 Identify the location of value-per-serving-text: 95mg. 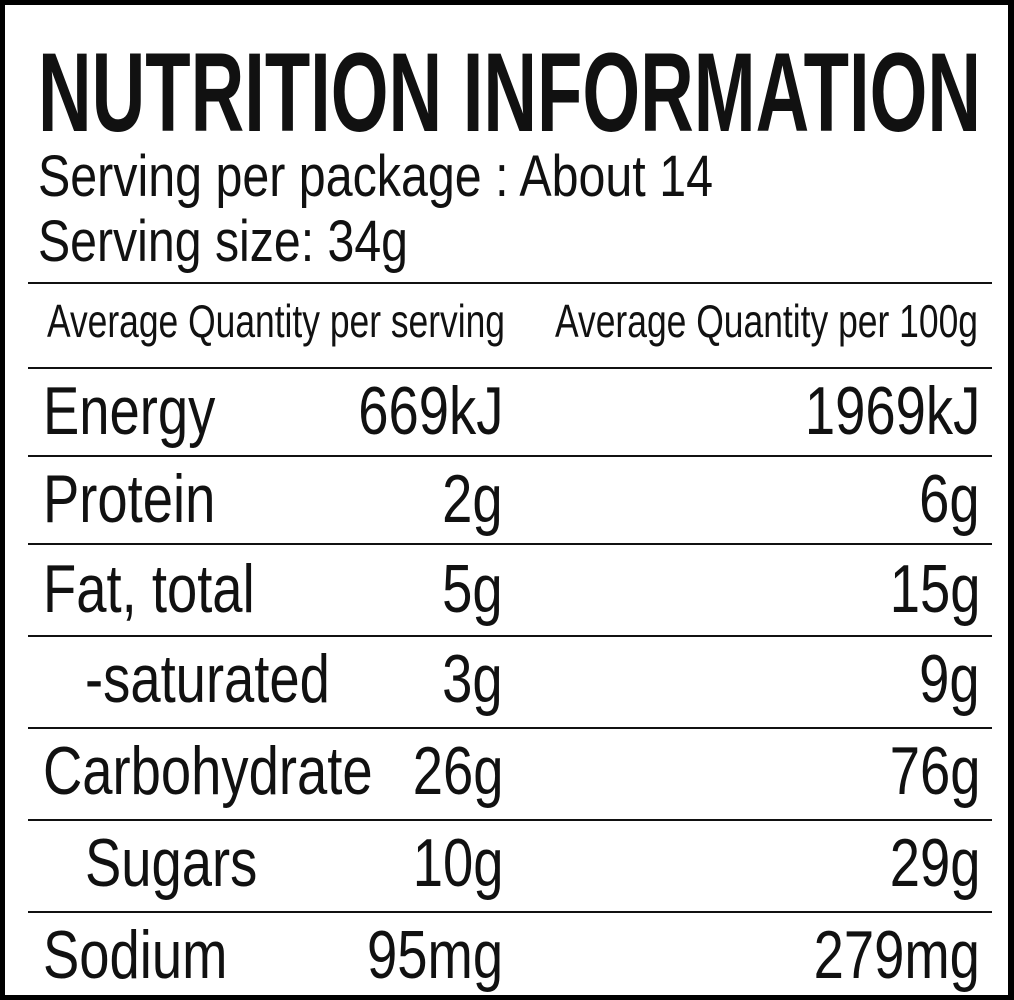
(434, 955).